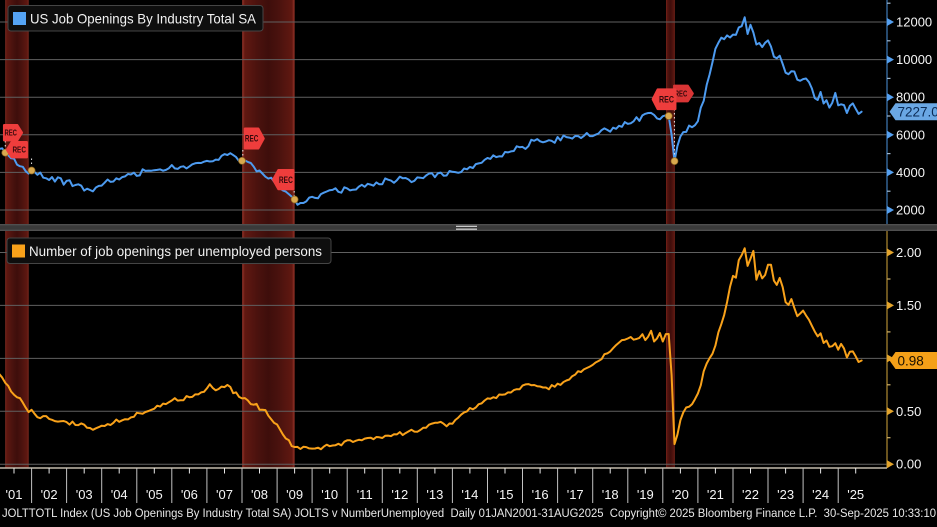  Describe the element at coordinates (910, 134) in the screenshot. I see `svg-text: 6000` at that location.